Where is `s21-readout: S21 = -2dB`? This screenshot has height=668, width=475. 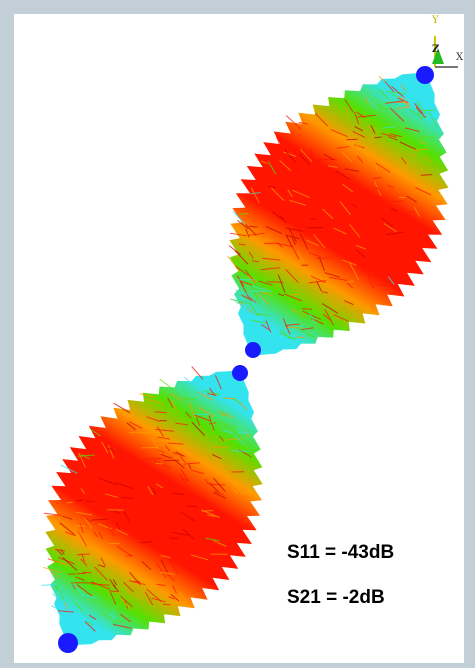 s21-readout: S21 = -2dB is located at coordinates (336, 597).